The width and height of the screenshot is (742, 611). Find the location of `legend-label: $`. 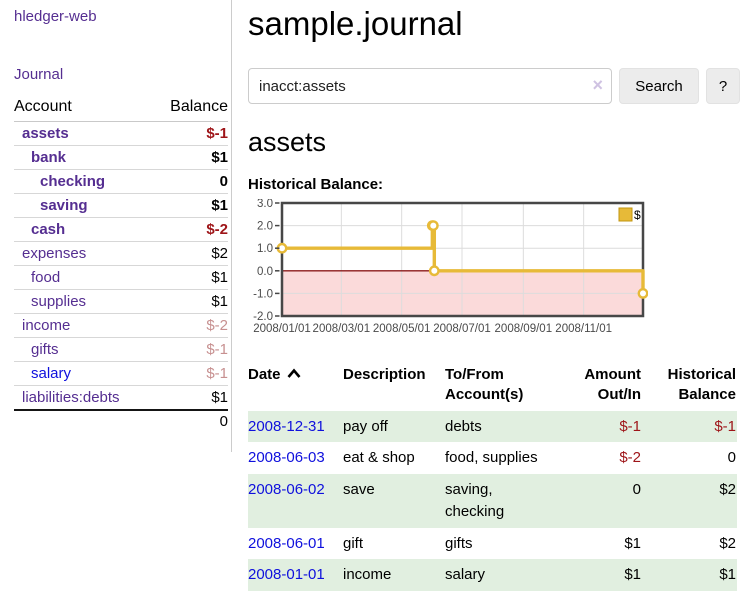

legend-label: $ is located at coordinates (637, 215).